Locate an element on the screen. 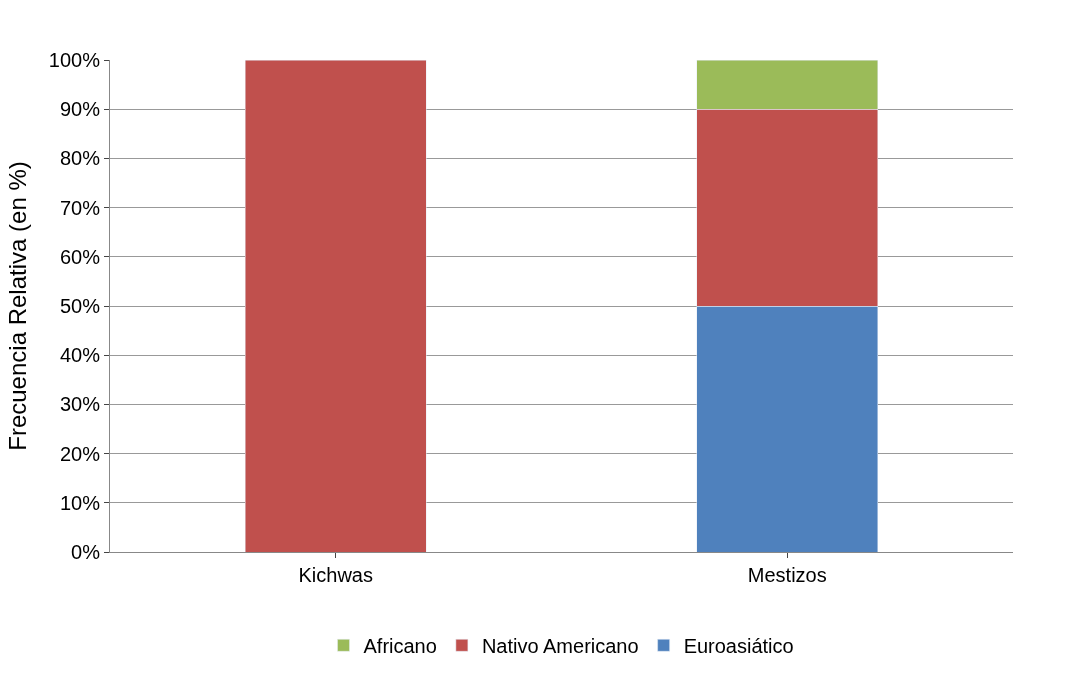  y-tick-label: 30% is located at coordinates (80, 404).